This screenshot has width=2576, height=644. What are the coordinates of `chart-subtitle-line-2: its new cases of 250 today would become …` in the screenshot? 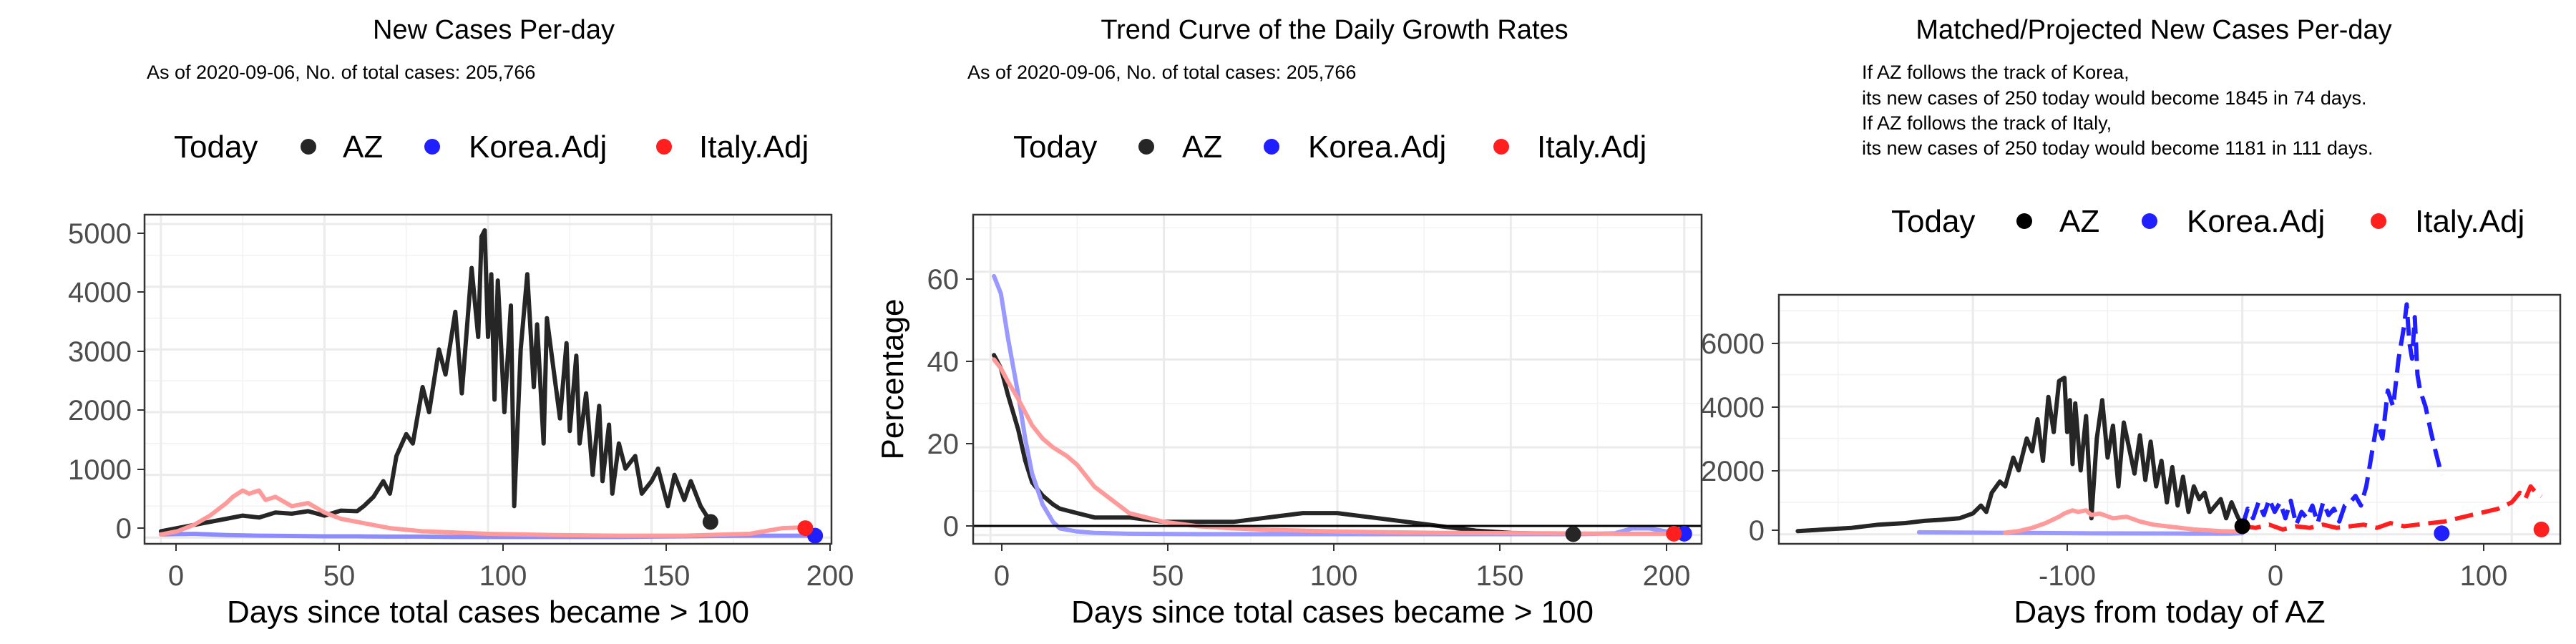 It's located at (2114, 98).